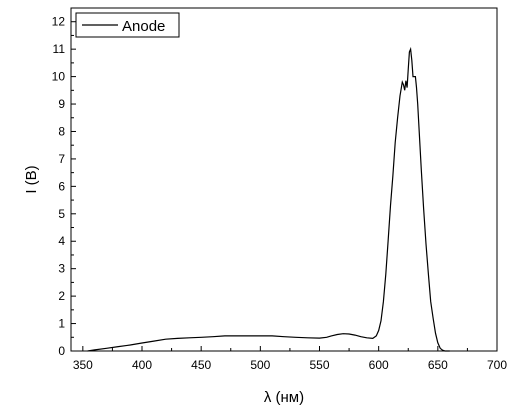 The image size is (514, 414). Describe the element at coordinates (438, 365) in the screenshot. I see `x-tick-label: 650` at that location.